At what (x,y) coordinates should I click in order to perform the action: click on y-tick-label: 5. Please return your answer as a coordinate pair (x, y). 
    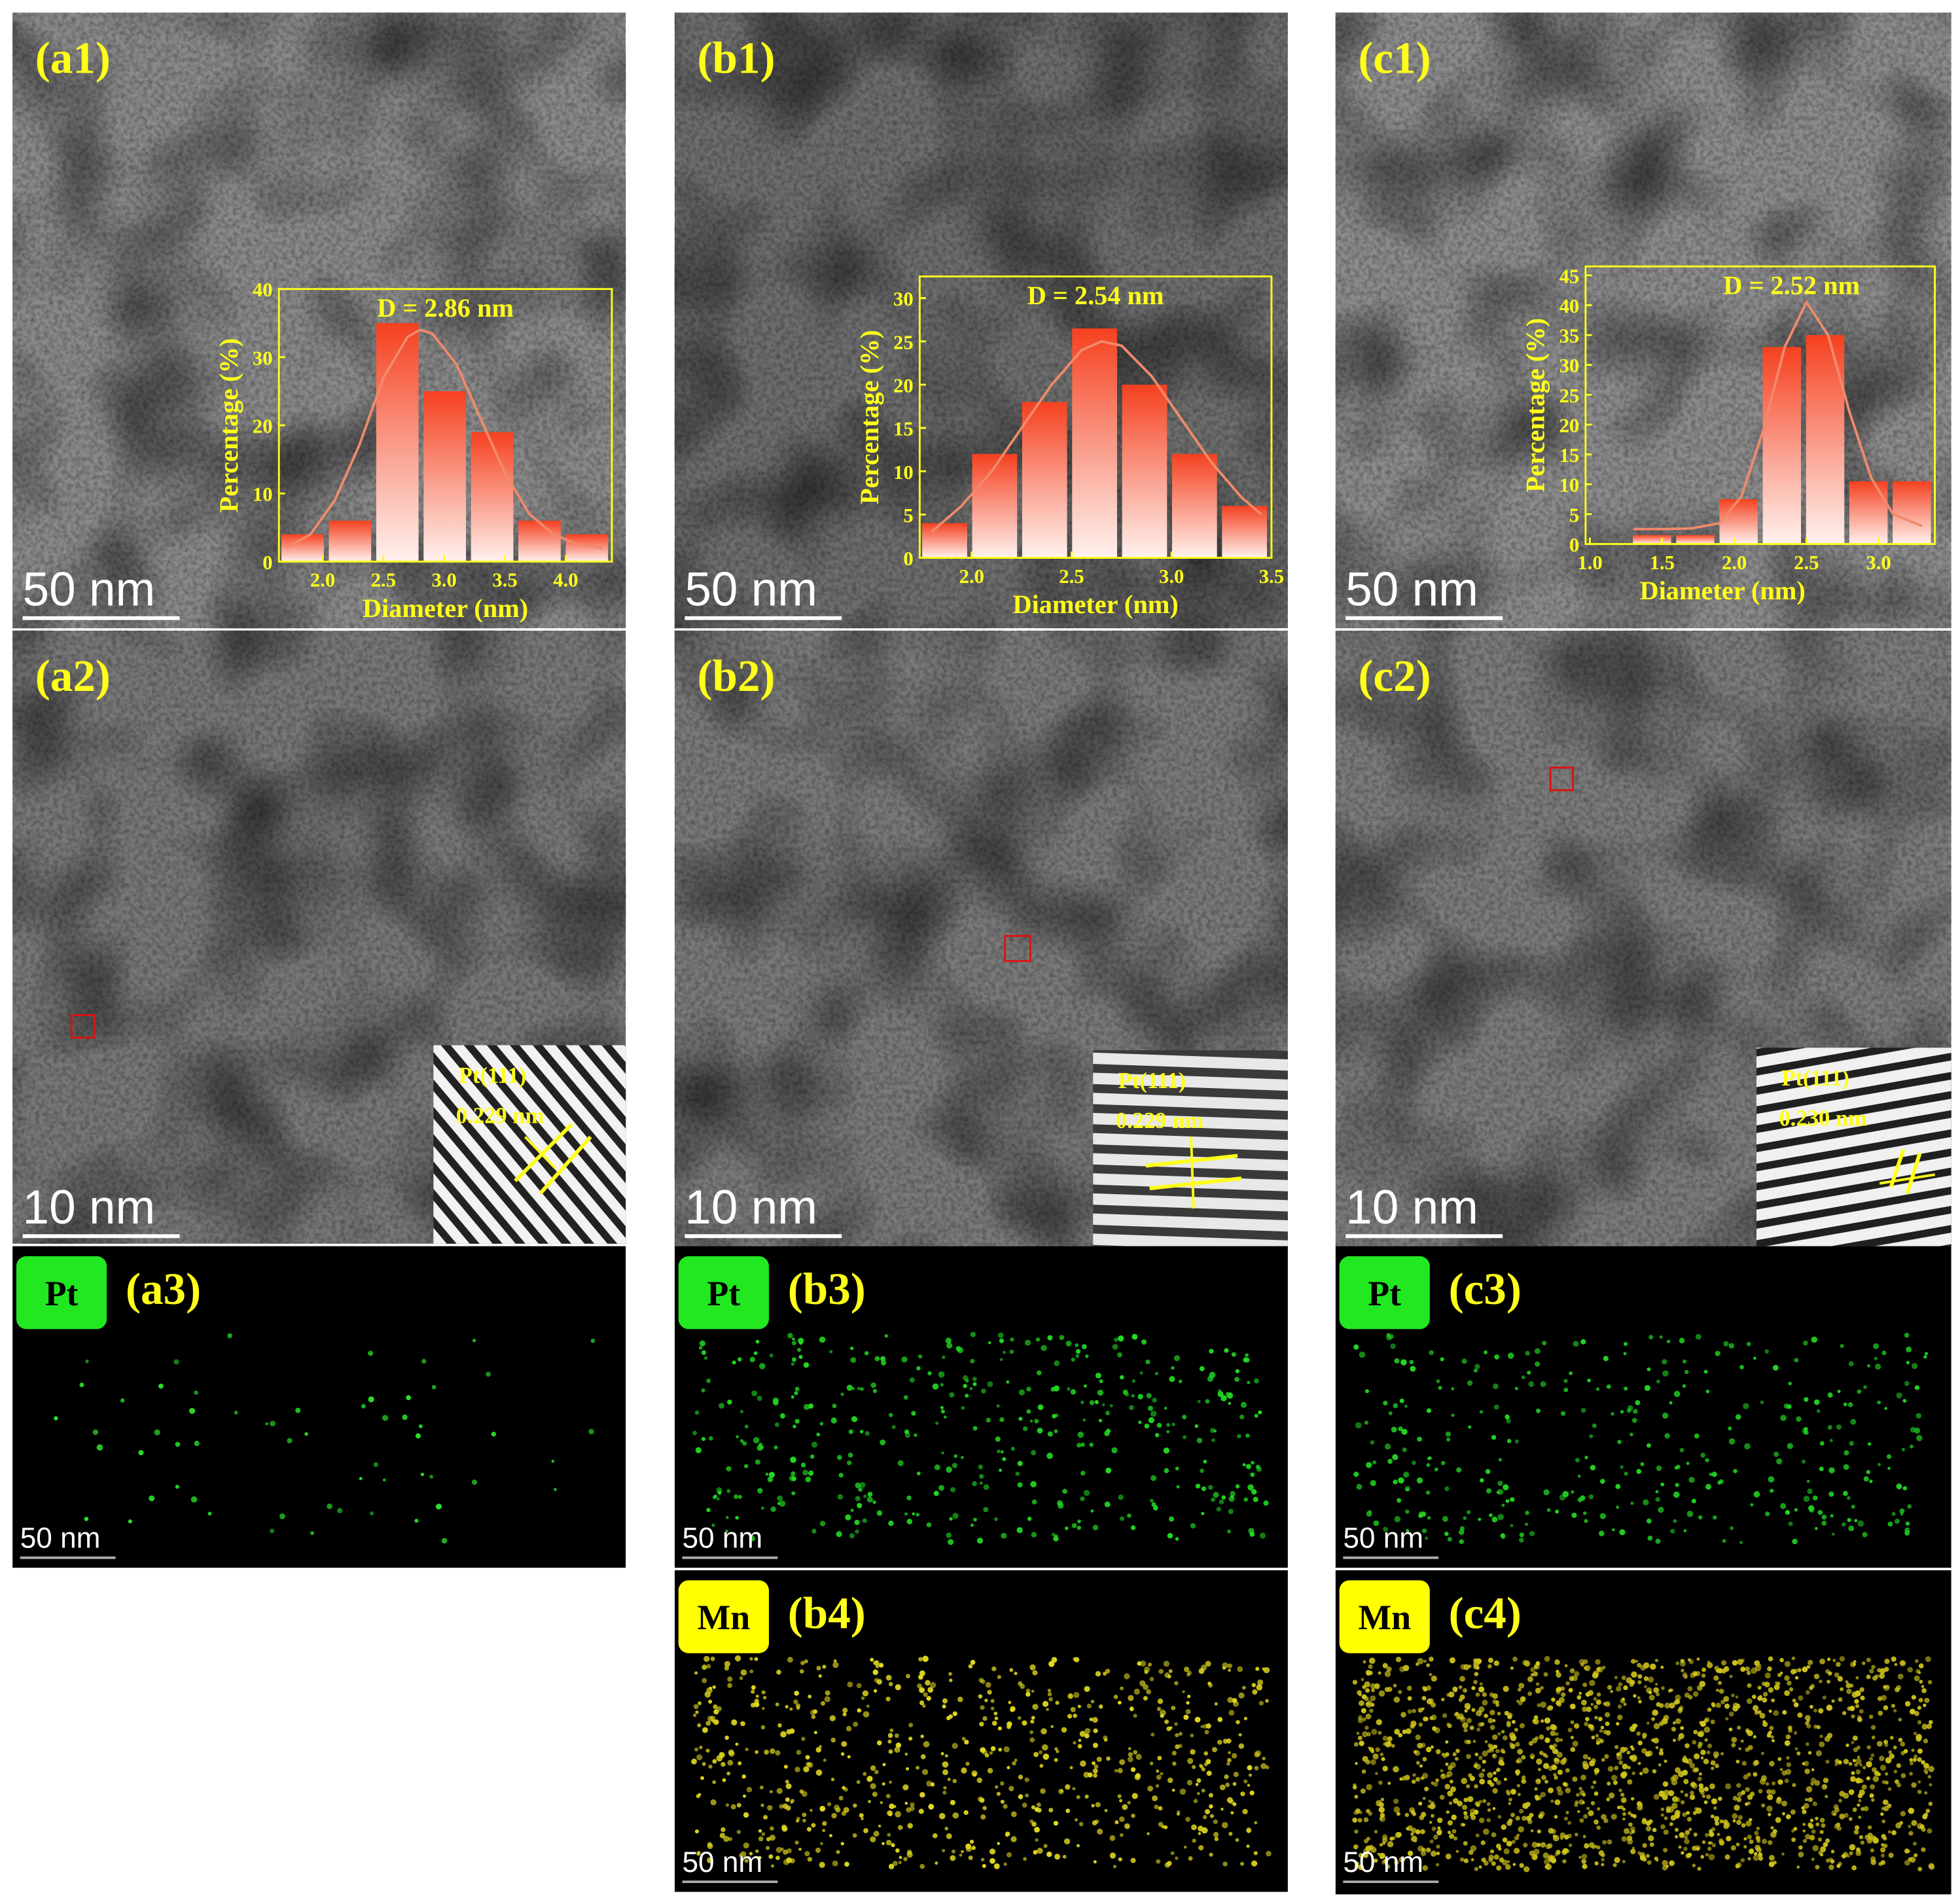
    Looking at the image, I should click on (1574, 515).